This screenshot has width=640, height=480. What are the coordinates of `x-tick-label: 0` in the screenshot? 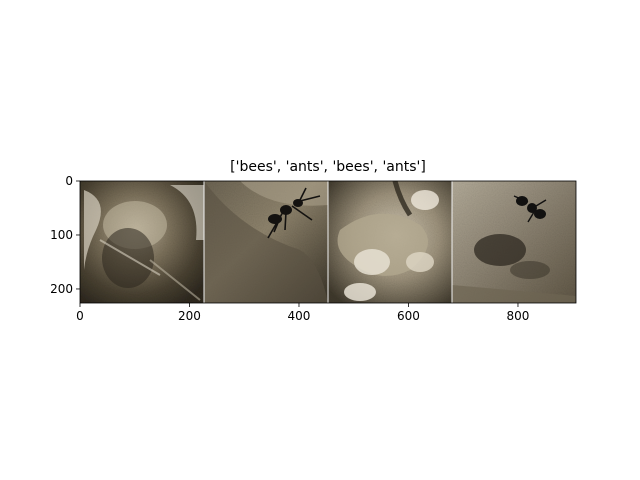 It's located at (80, 316).